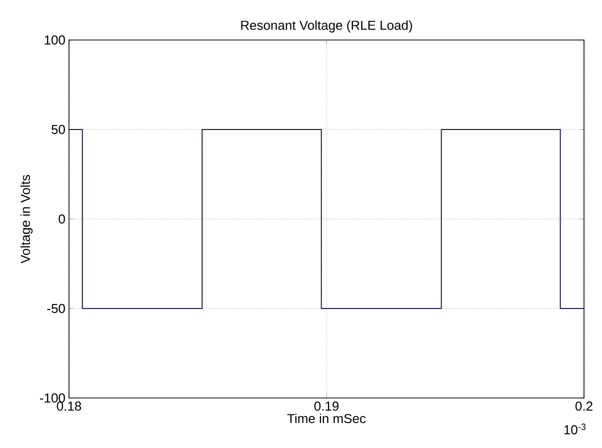 The image size is (602, 448). Describe the element at coordinates (54, 40) in the screenshot. I see `y-tick-label: 100` at that location.